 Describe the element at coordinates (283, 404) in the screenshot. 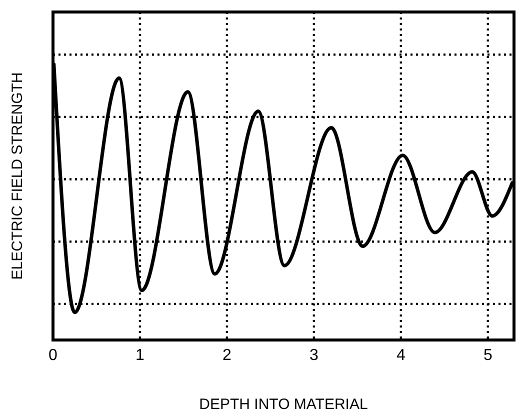

I see `x-axis-title: DEPTH INTO MATERIAL` at that location.